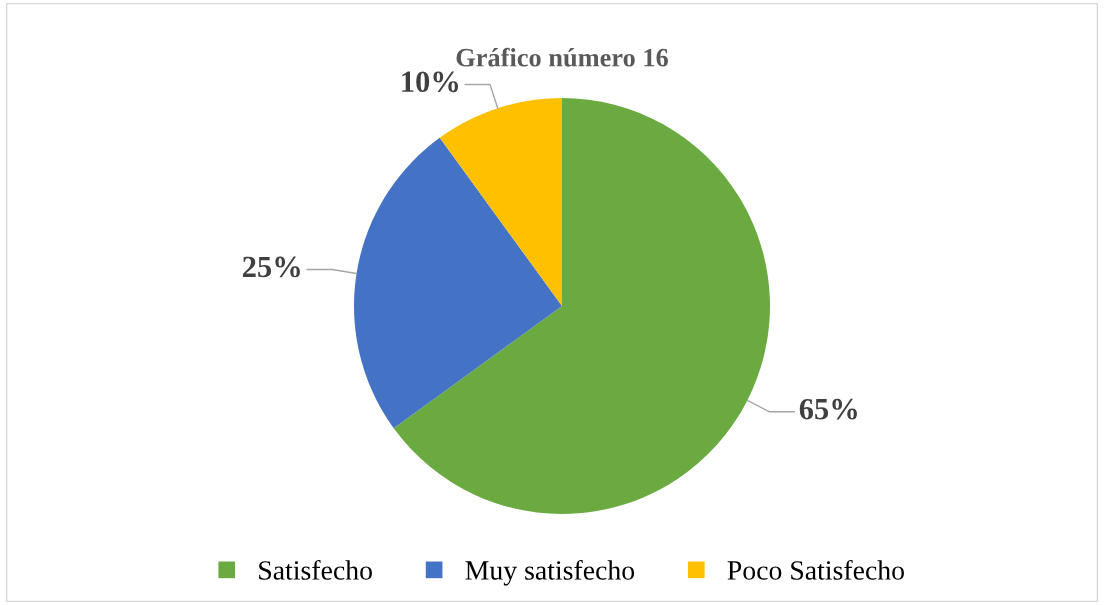 This screenshot has height=605, width=1104. What do you see at coordinates (430, 82) in the screenshot?
I see `data-label: 10%` at bounding box center [430, 82].